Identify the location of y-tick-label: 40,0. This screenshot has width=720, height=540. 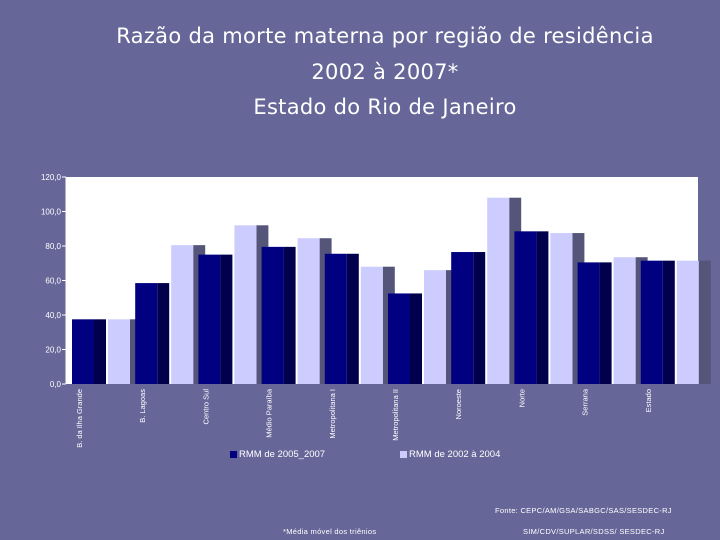
(53, 315).